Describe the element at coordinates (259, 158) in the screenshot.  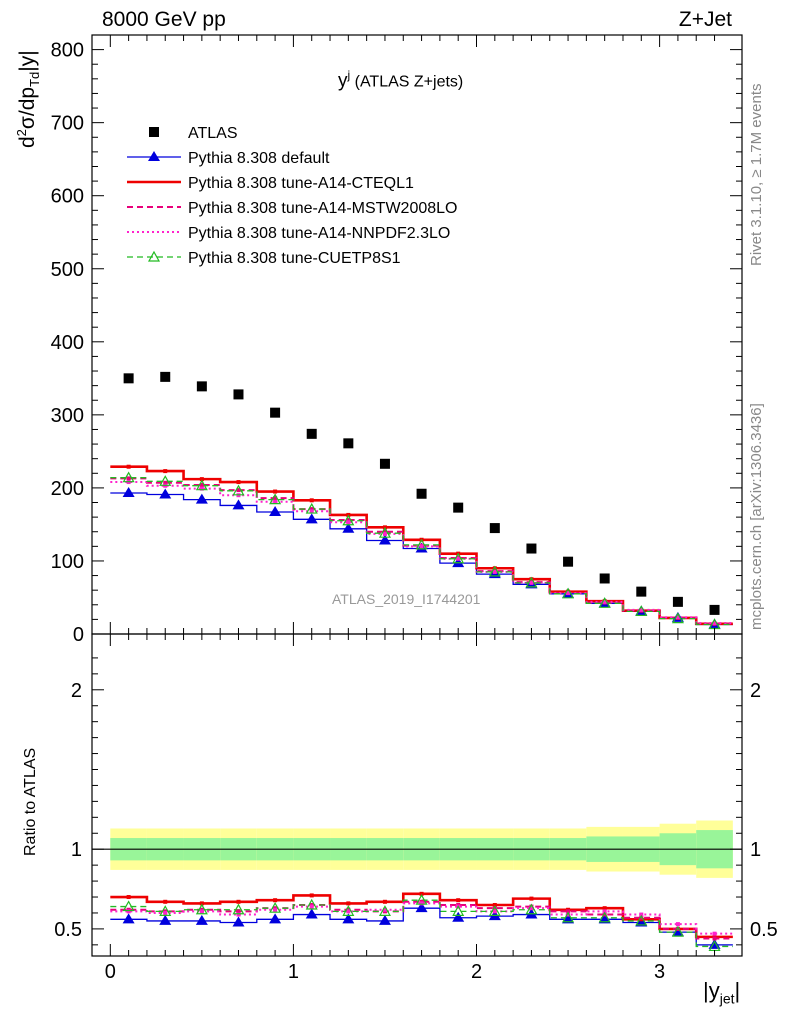
I see `legend-label: Pythia 8.308 default` at that location.